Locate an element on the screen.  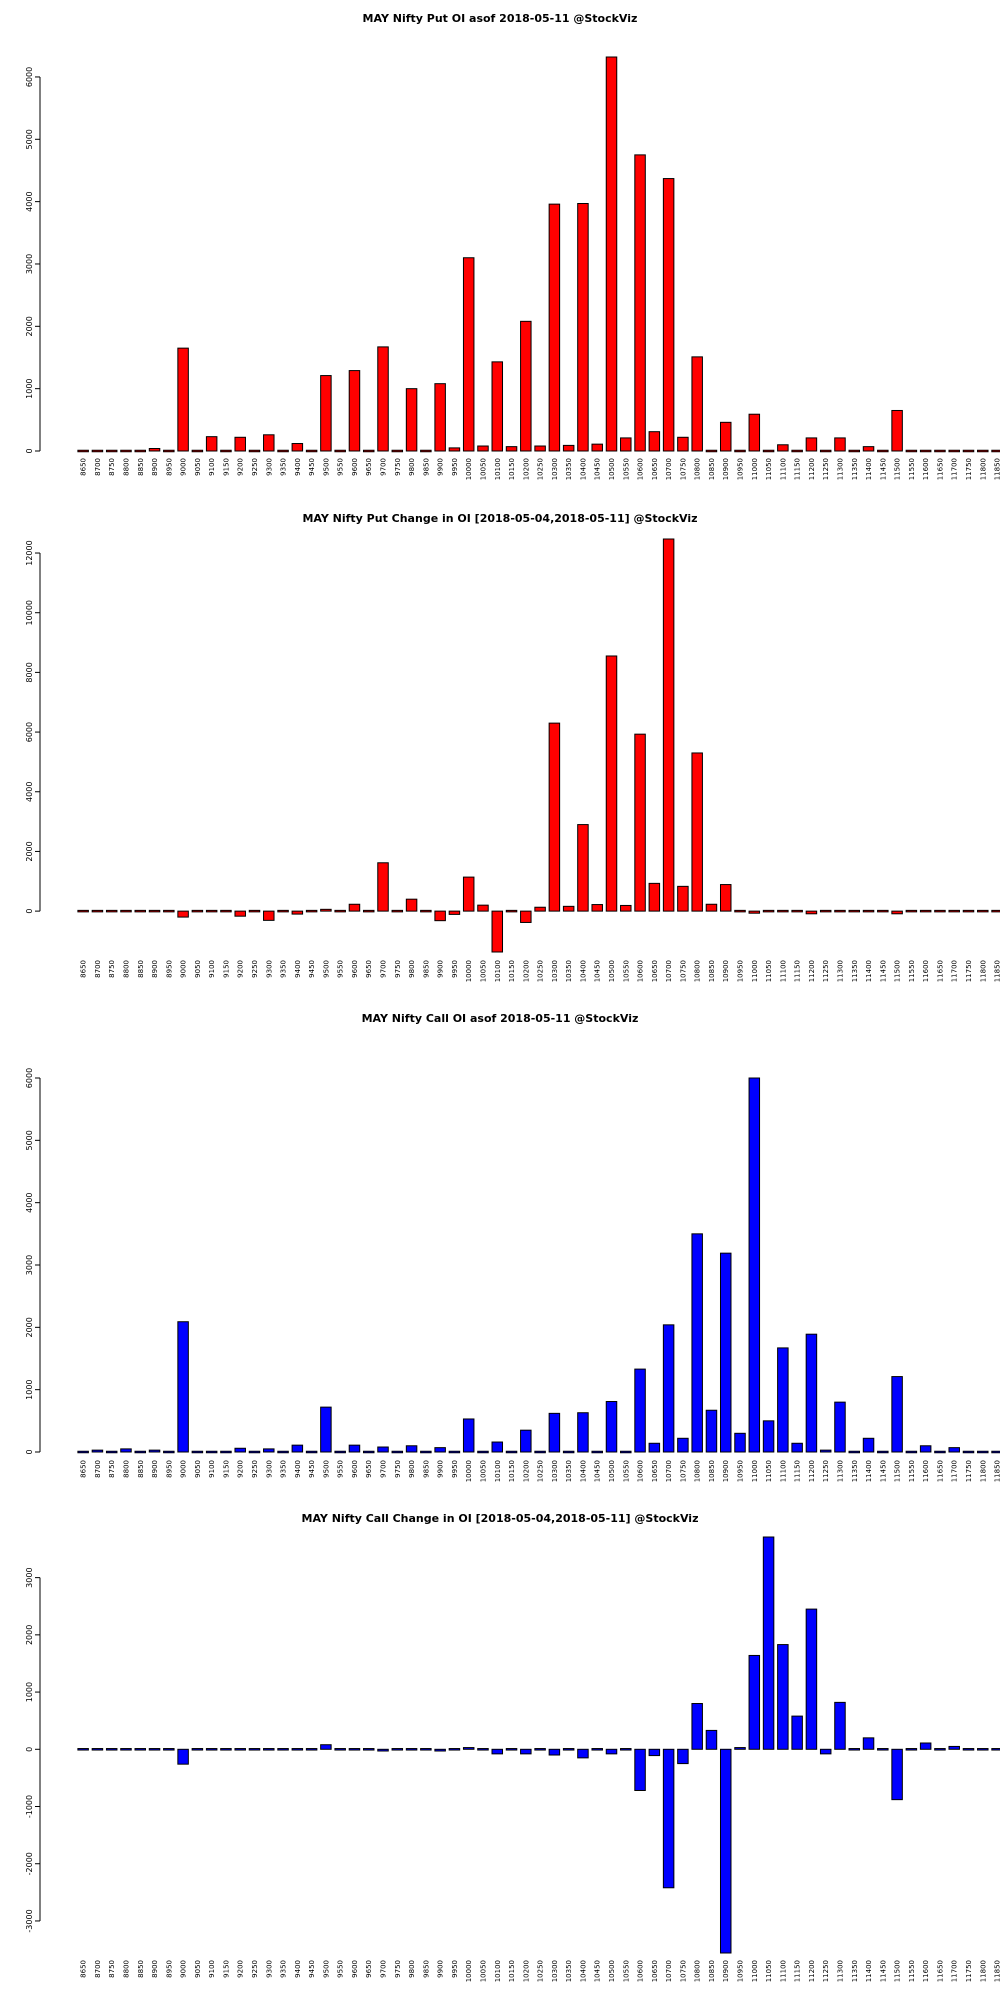
x-tick-label: 8750 is located at coordinates (112, 1469).